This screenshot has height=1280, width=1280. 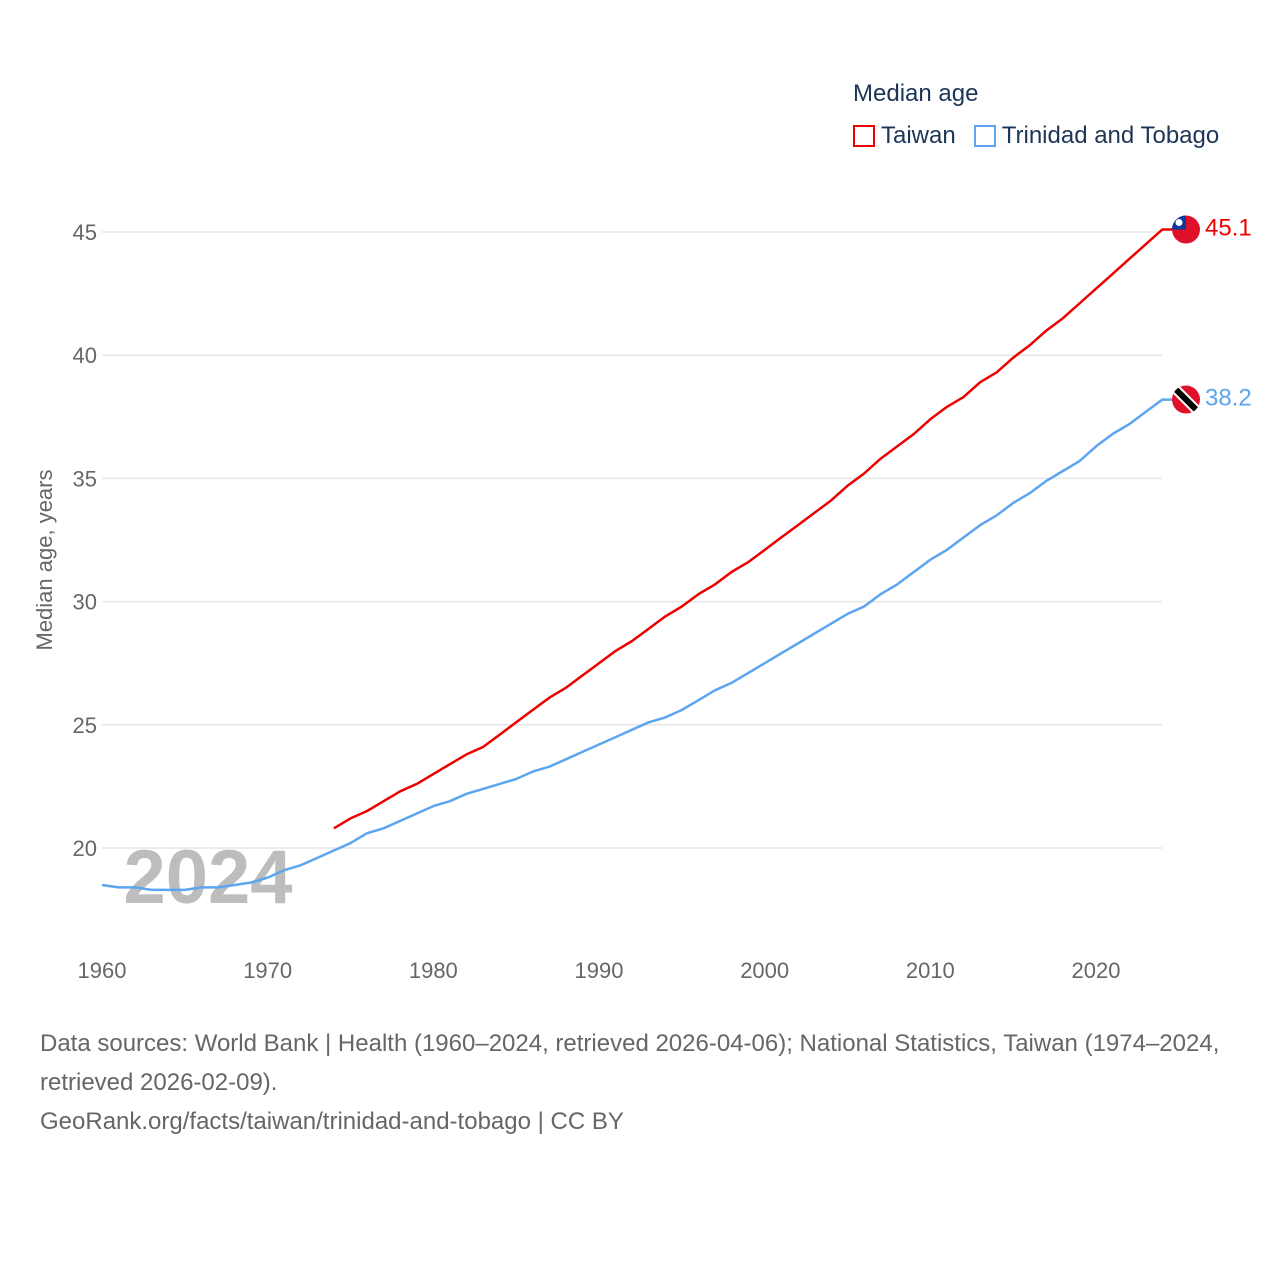 What do you see at coordinates (916, 93) in the screenshot?
I see `legend-title: Median age` at bounding box center [916, 93].